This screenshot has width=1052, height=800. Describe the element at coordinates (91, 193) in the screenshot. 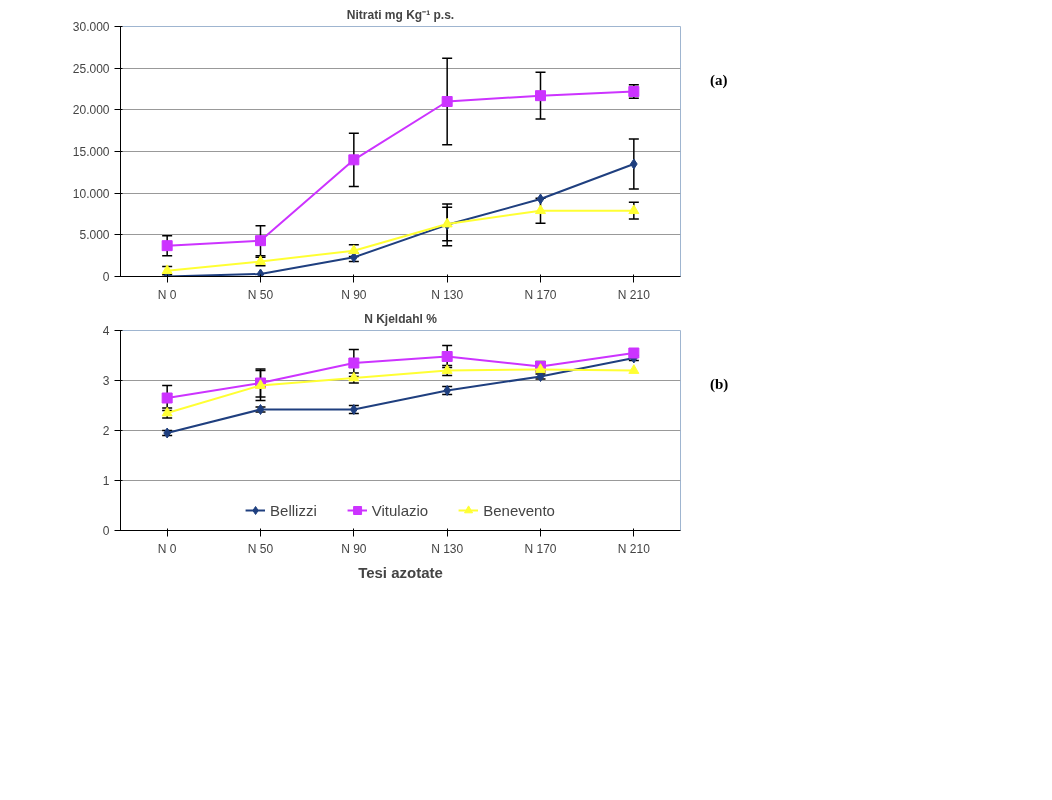

I see `y-tick-label: 10.000` at that location.